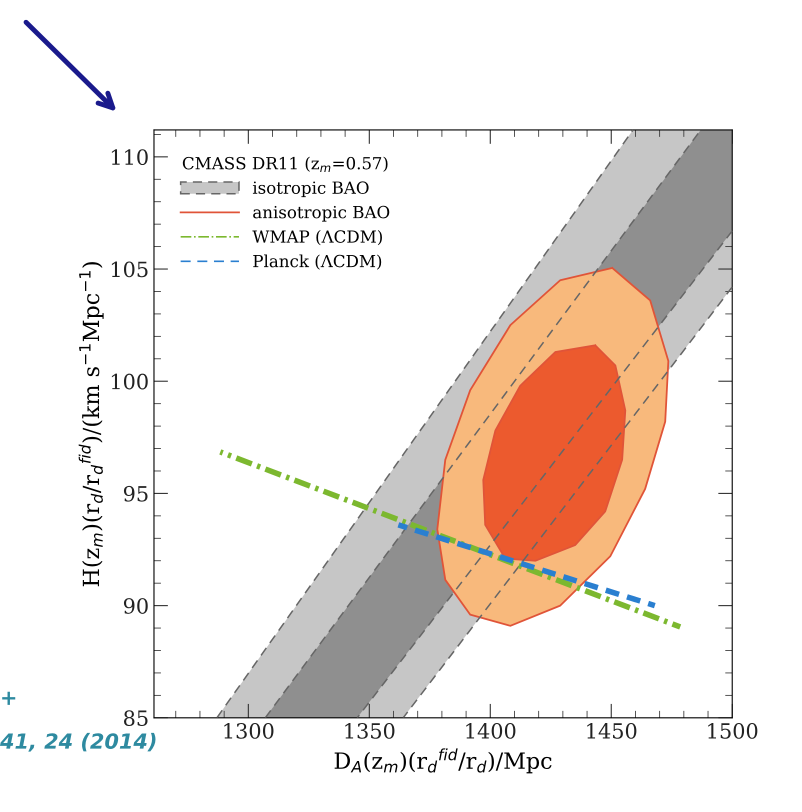 The width and height of the screenshot is (802, 812). Describe the element at coordinates (249, 731) in the screenshot. I see `x-tick-label: 1300` at that location.